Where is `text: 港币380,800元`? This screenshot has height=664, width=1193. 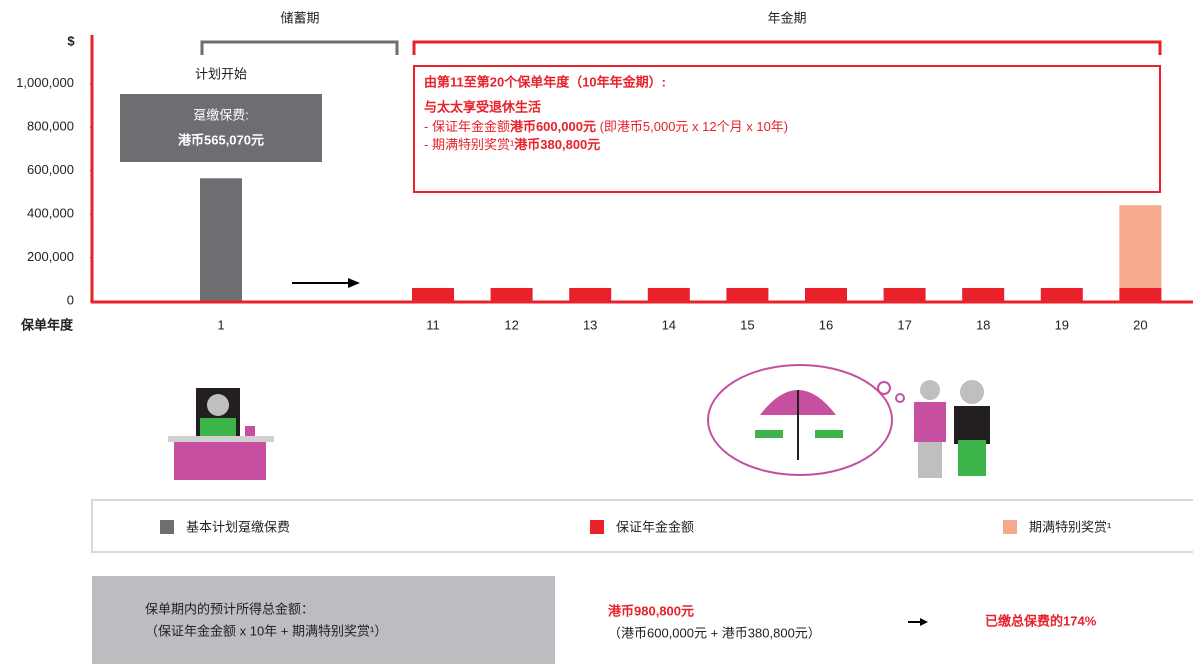 text: 港币380,800元 is located at coordinates (557, 144).